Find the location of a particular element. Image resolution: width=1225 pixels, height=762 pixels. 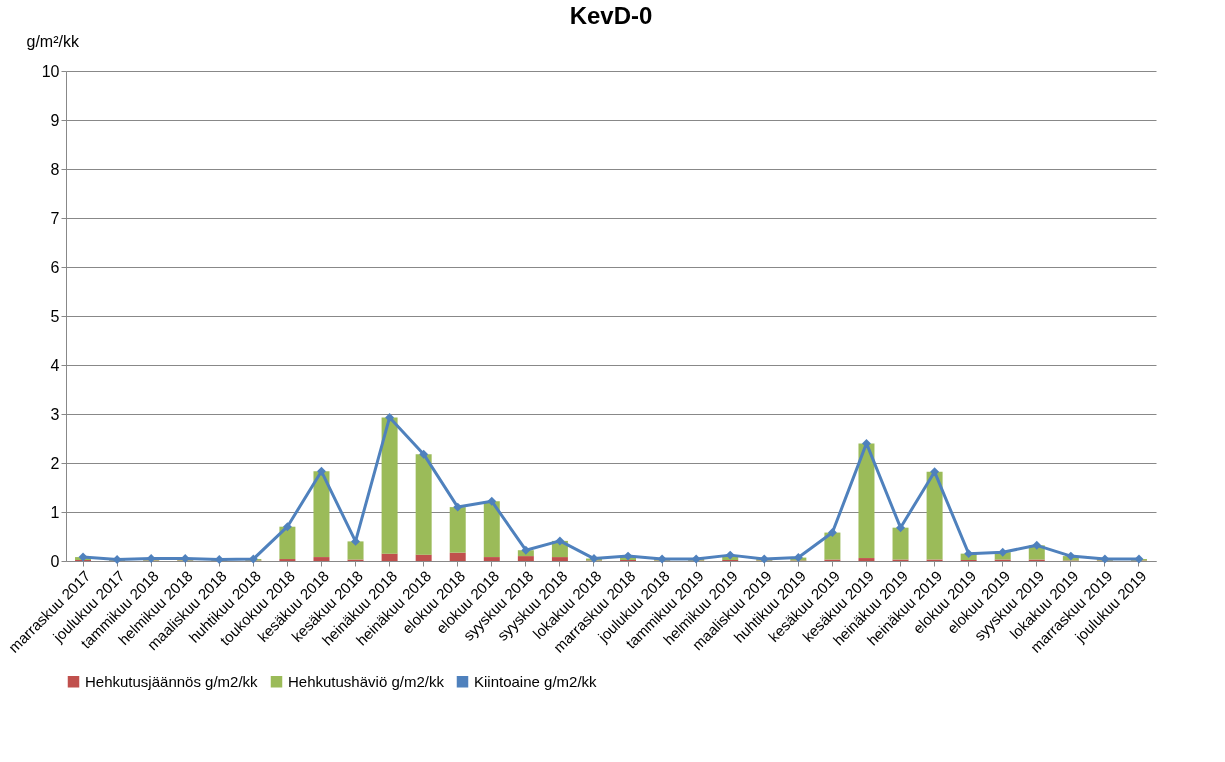

y-tick-label: 3 is located at coordinates (55, 414).